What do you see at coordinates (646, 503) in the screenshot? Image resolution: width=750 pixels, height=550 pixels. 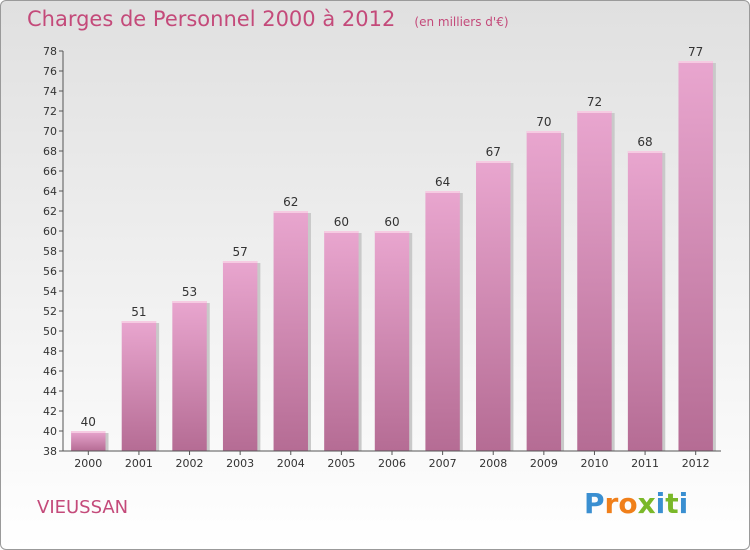 I see `logo-letter: x` at bounding box center [646, 503].